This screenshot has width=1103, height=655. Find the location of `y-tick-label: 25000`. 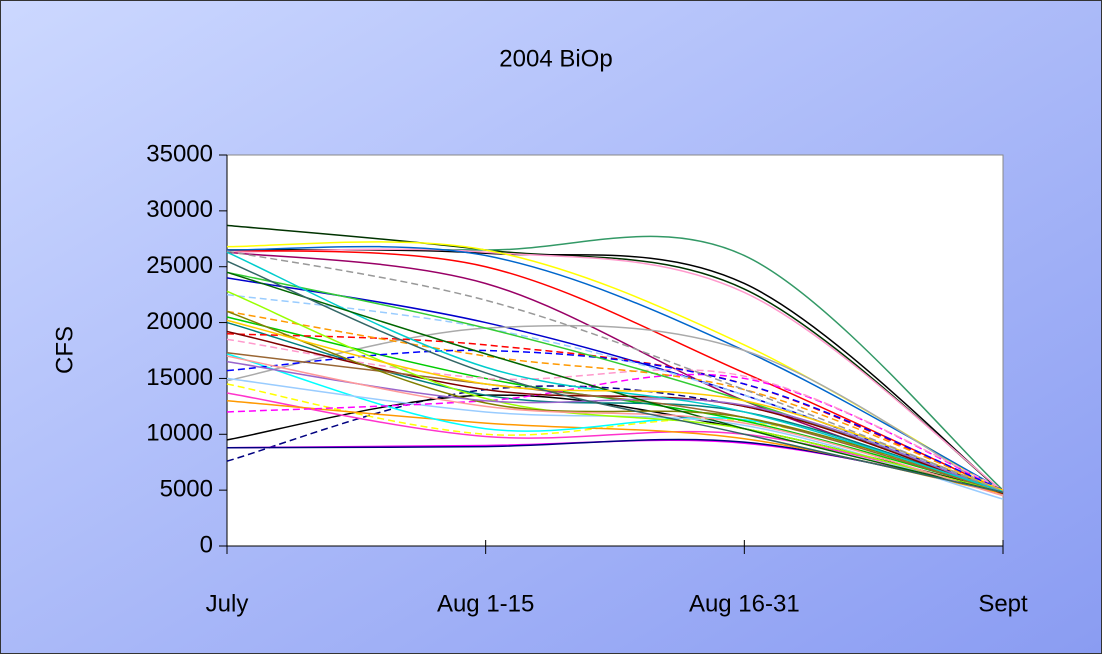

y-tick-label: 25000 is located at coordinates (179, 265).